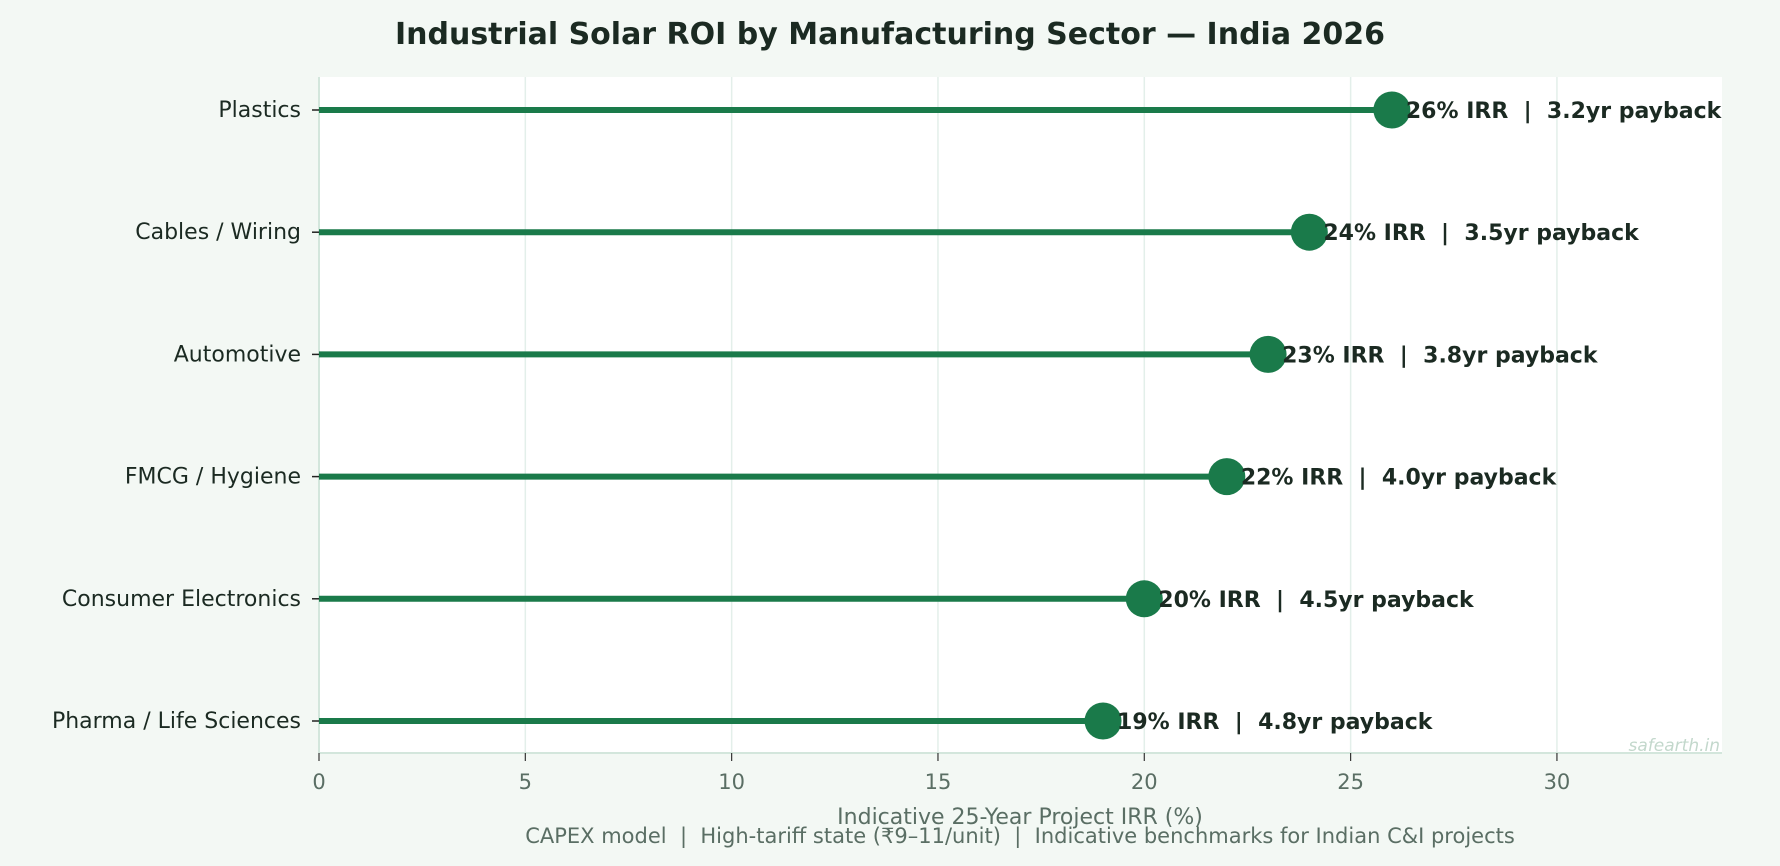 This screenshot has width=1780, height=866. I want to click on data-label: 23% IRR | 3.8yr payback, so click(1440, 355).